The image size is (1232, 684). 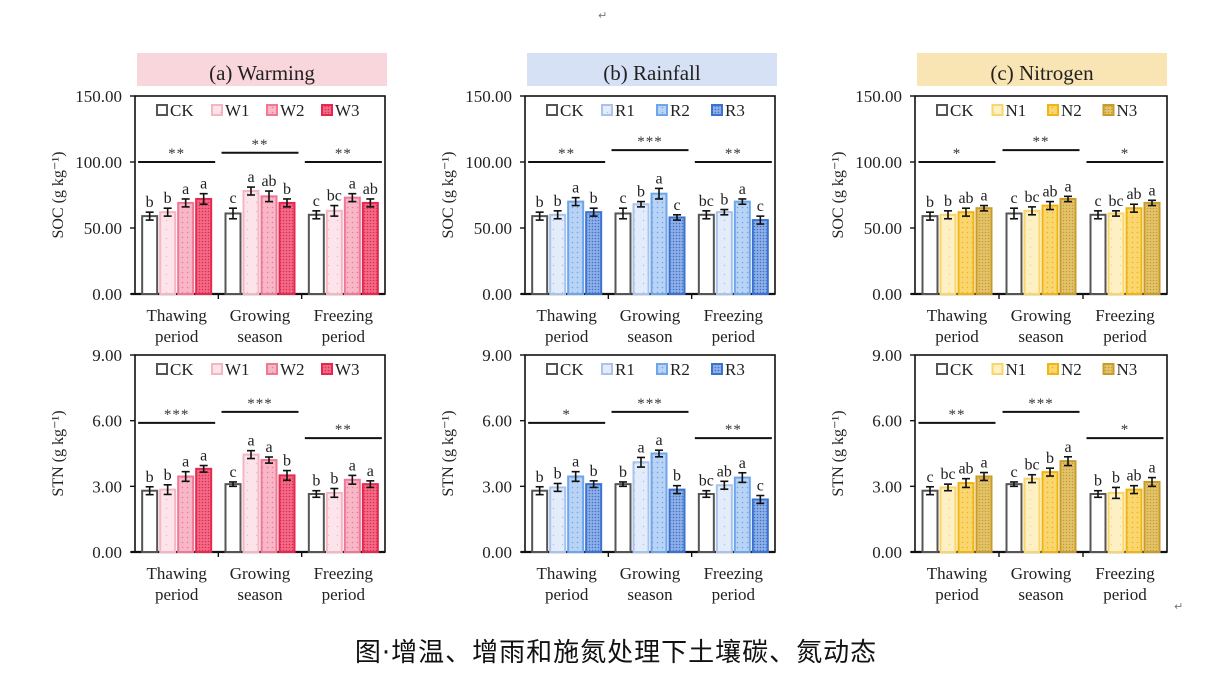 What do you see at coordinates (107, 421) in the screenshot?
I see `y-tick-label: 6.00` at bounding box center [107, 421].